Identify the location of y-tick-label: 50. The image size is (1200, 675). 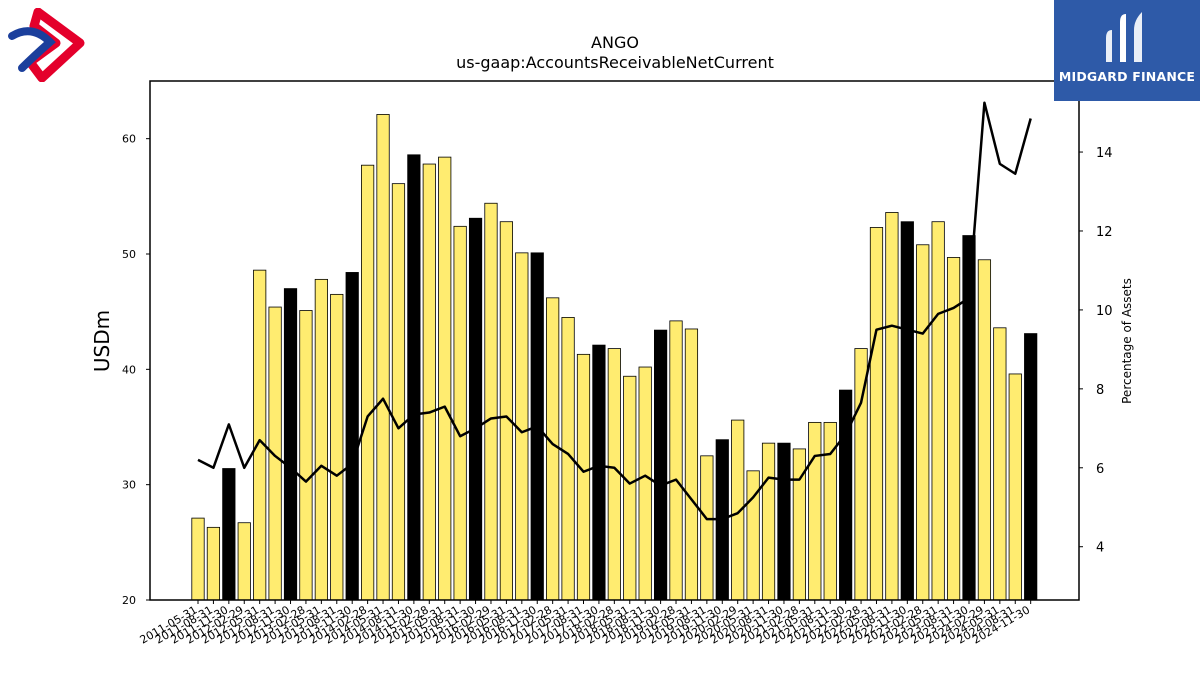
(129, 254).